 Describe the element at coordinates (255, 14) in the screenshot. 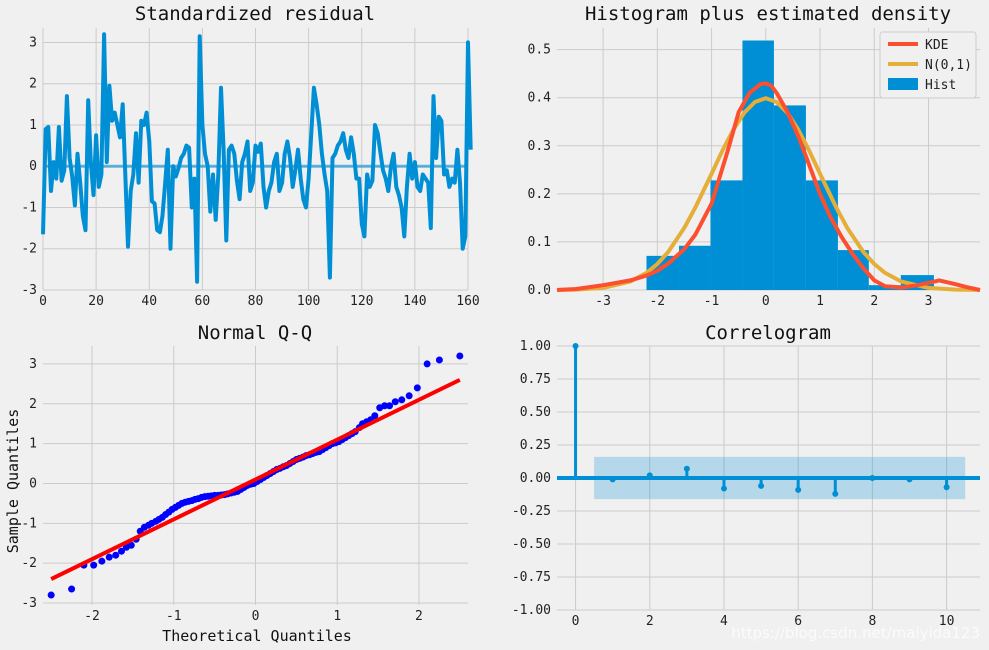

I see `standardized-residual-title: Standardized residual` at that location.